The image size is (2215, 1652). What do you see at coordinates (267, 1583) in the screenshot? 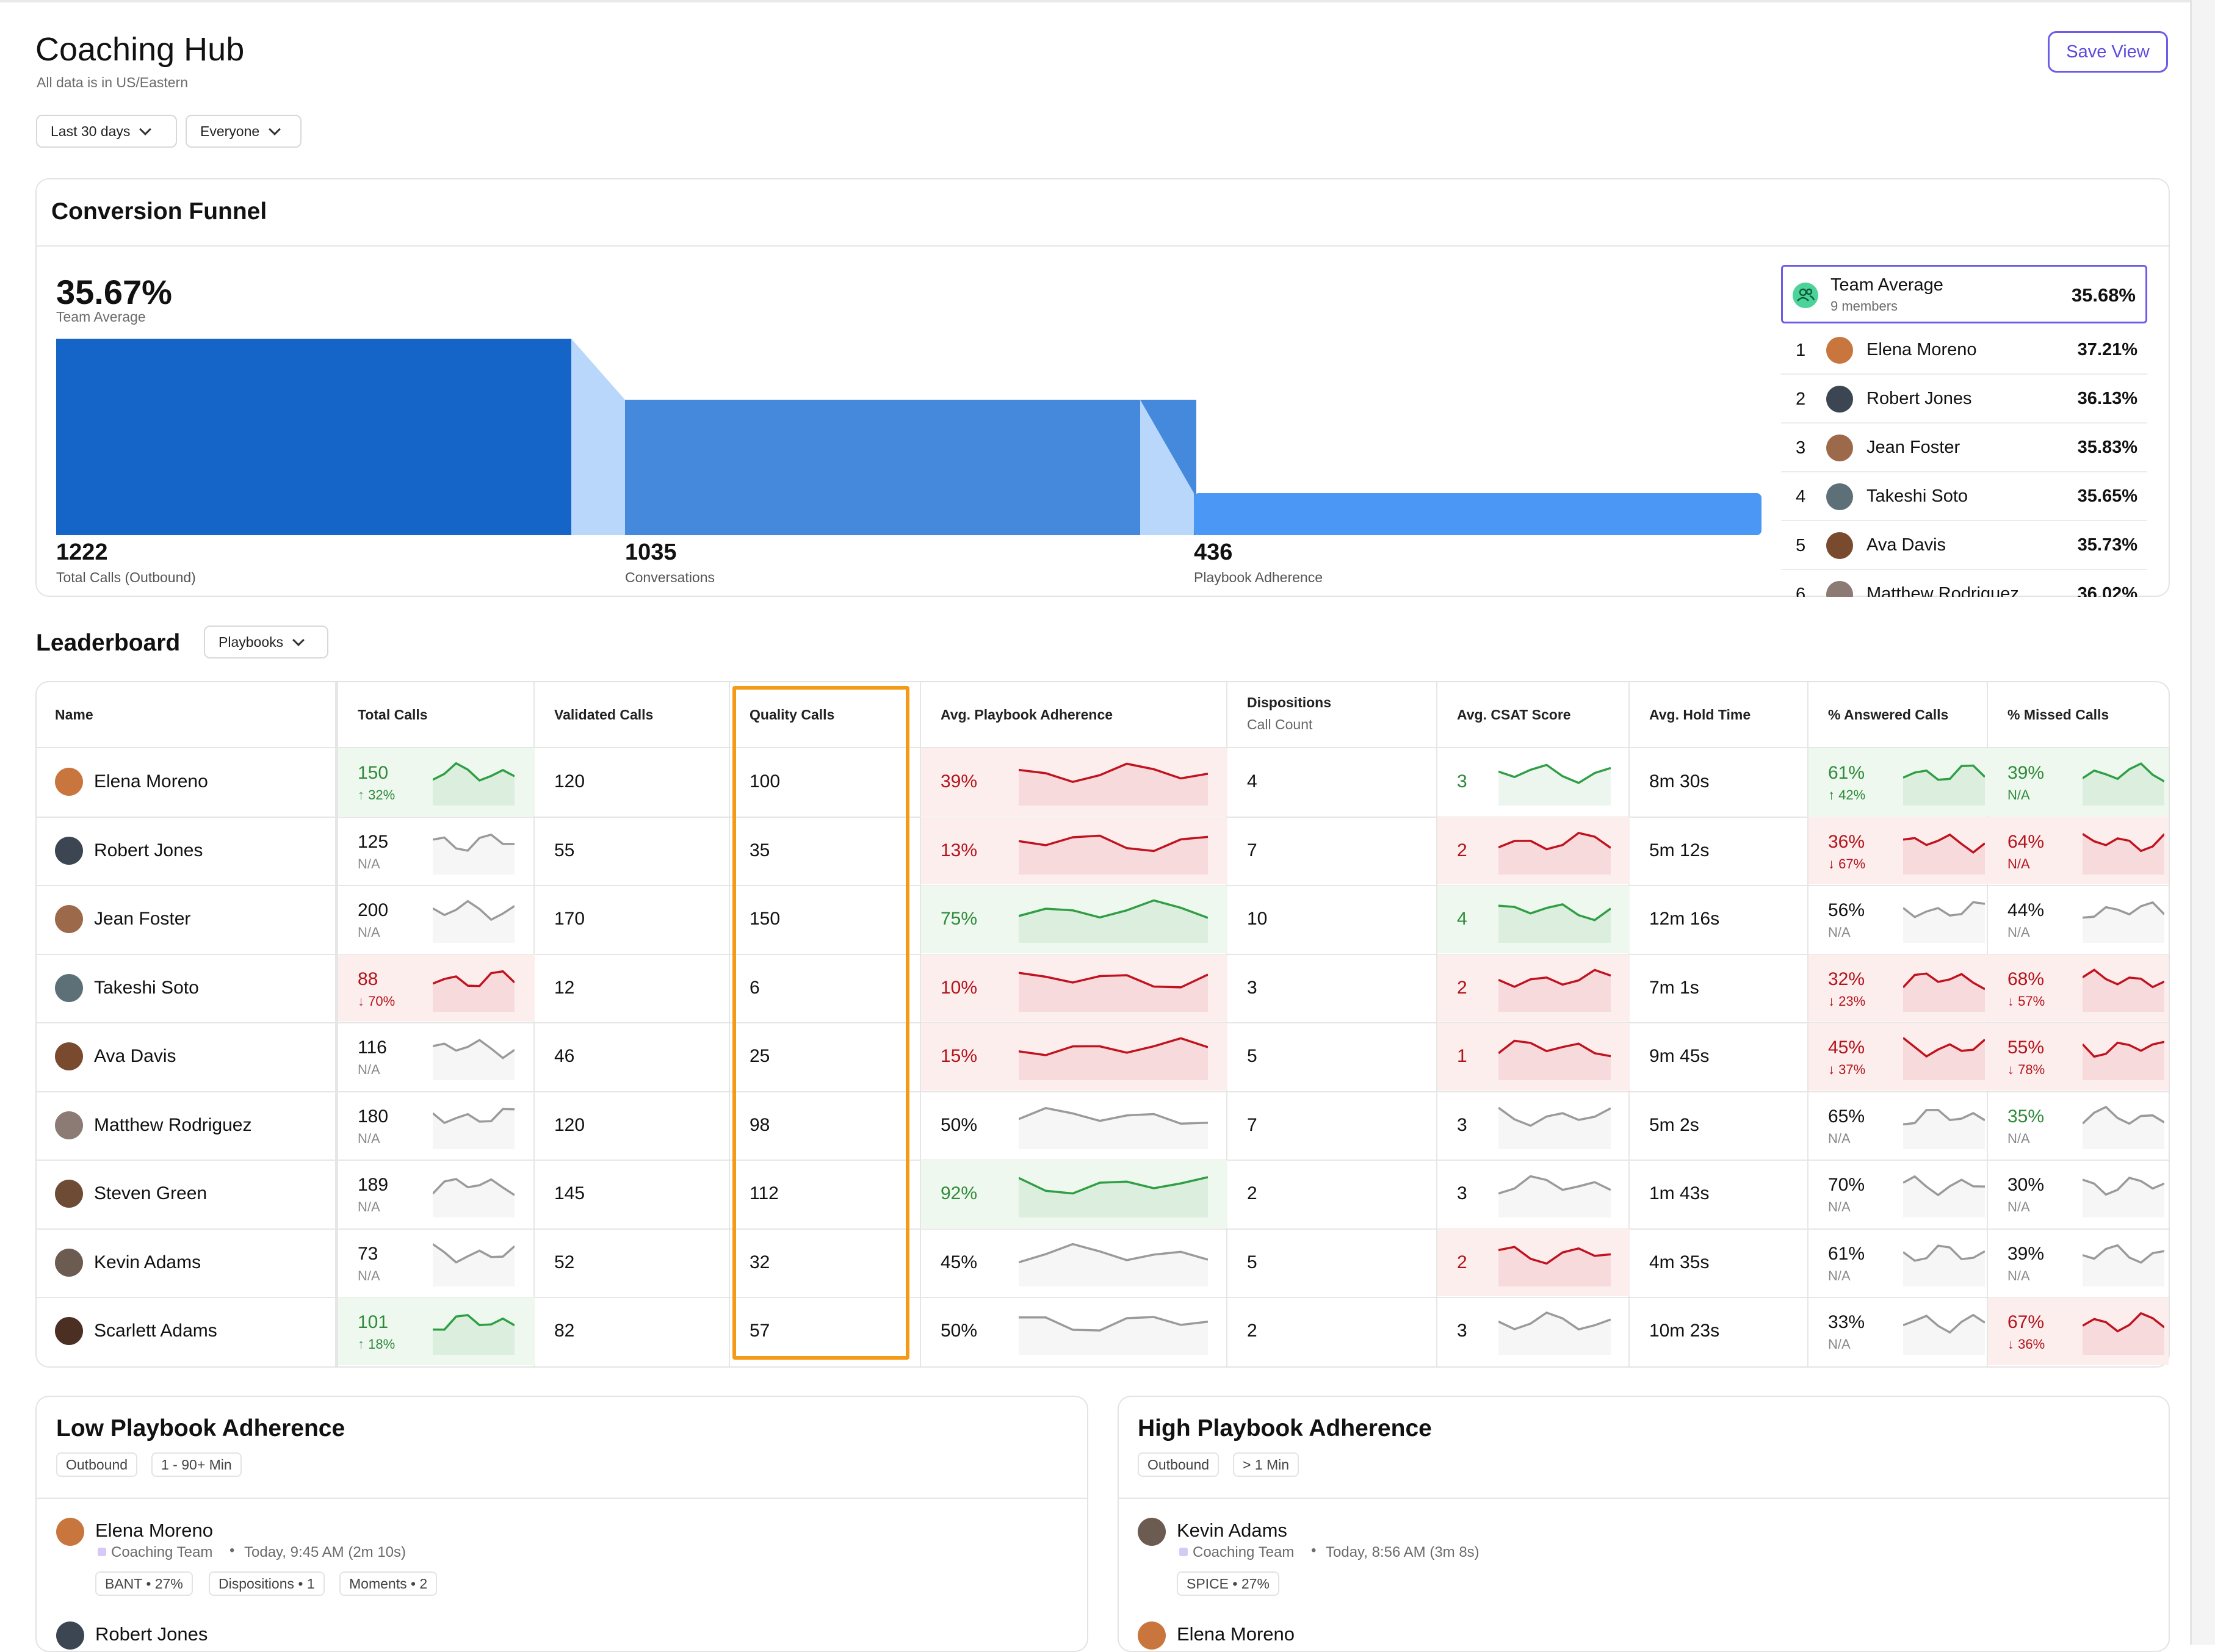
I see `chip-dispositions: Dispositions • 1` at bounding box center [267, 1583].